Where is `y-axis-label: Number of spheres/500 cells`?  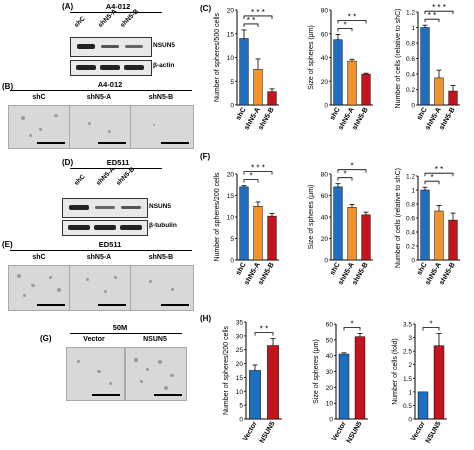 y-axis-label: Number of spheres/500 cells is located at coordinates (217, 57).